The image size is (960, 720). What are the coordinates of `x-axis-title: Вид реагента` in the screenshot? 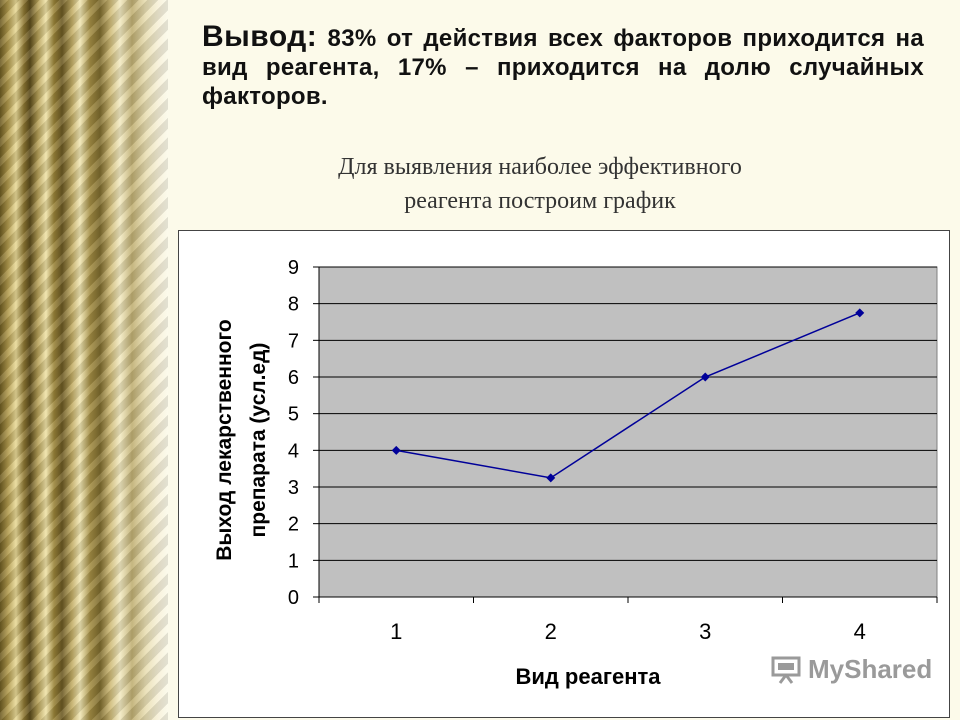 It's located at (588, 676).